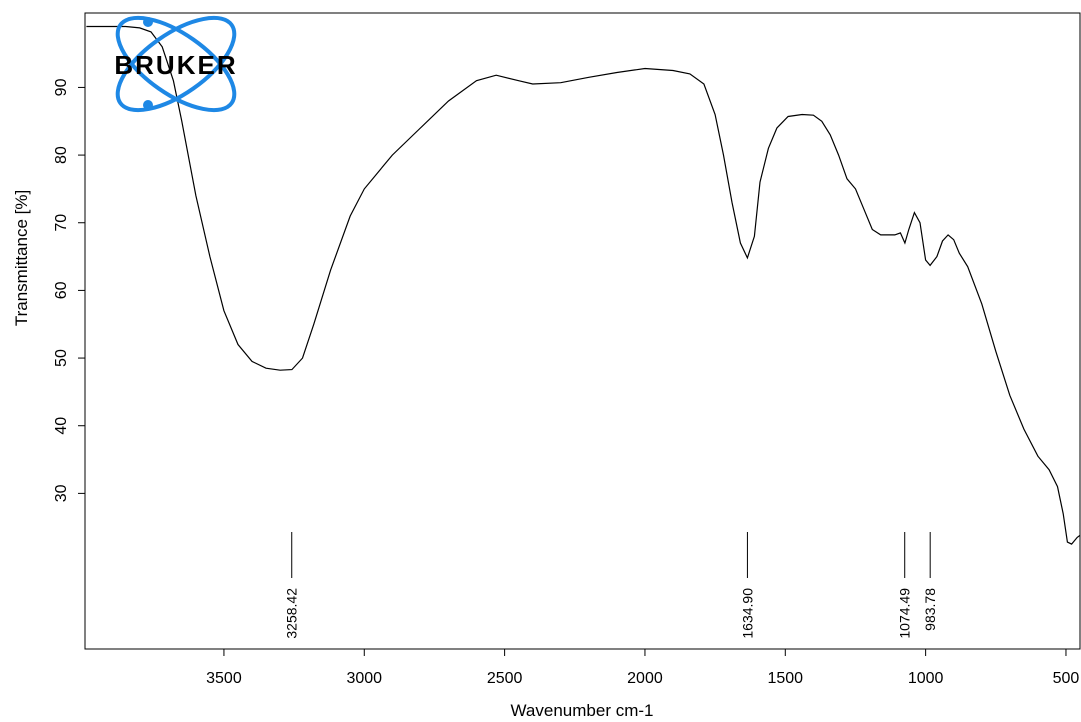 The image size is (1081, 722). What do you see at coordinates (61, 493) in the screenshot?
I see `y-tick-label: 30` at bounding box center [61, 493].